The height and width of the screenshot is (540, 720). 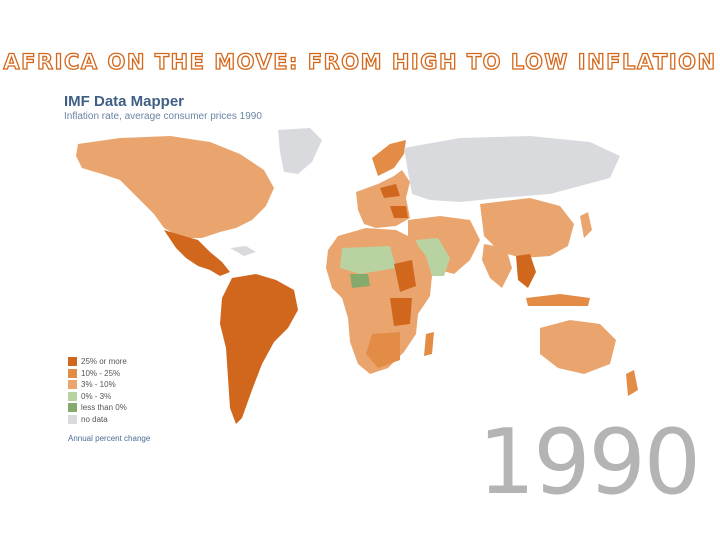 I want to click on legend-item: 25% or more, so click(x=97, y=362).